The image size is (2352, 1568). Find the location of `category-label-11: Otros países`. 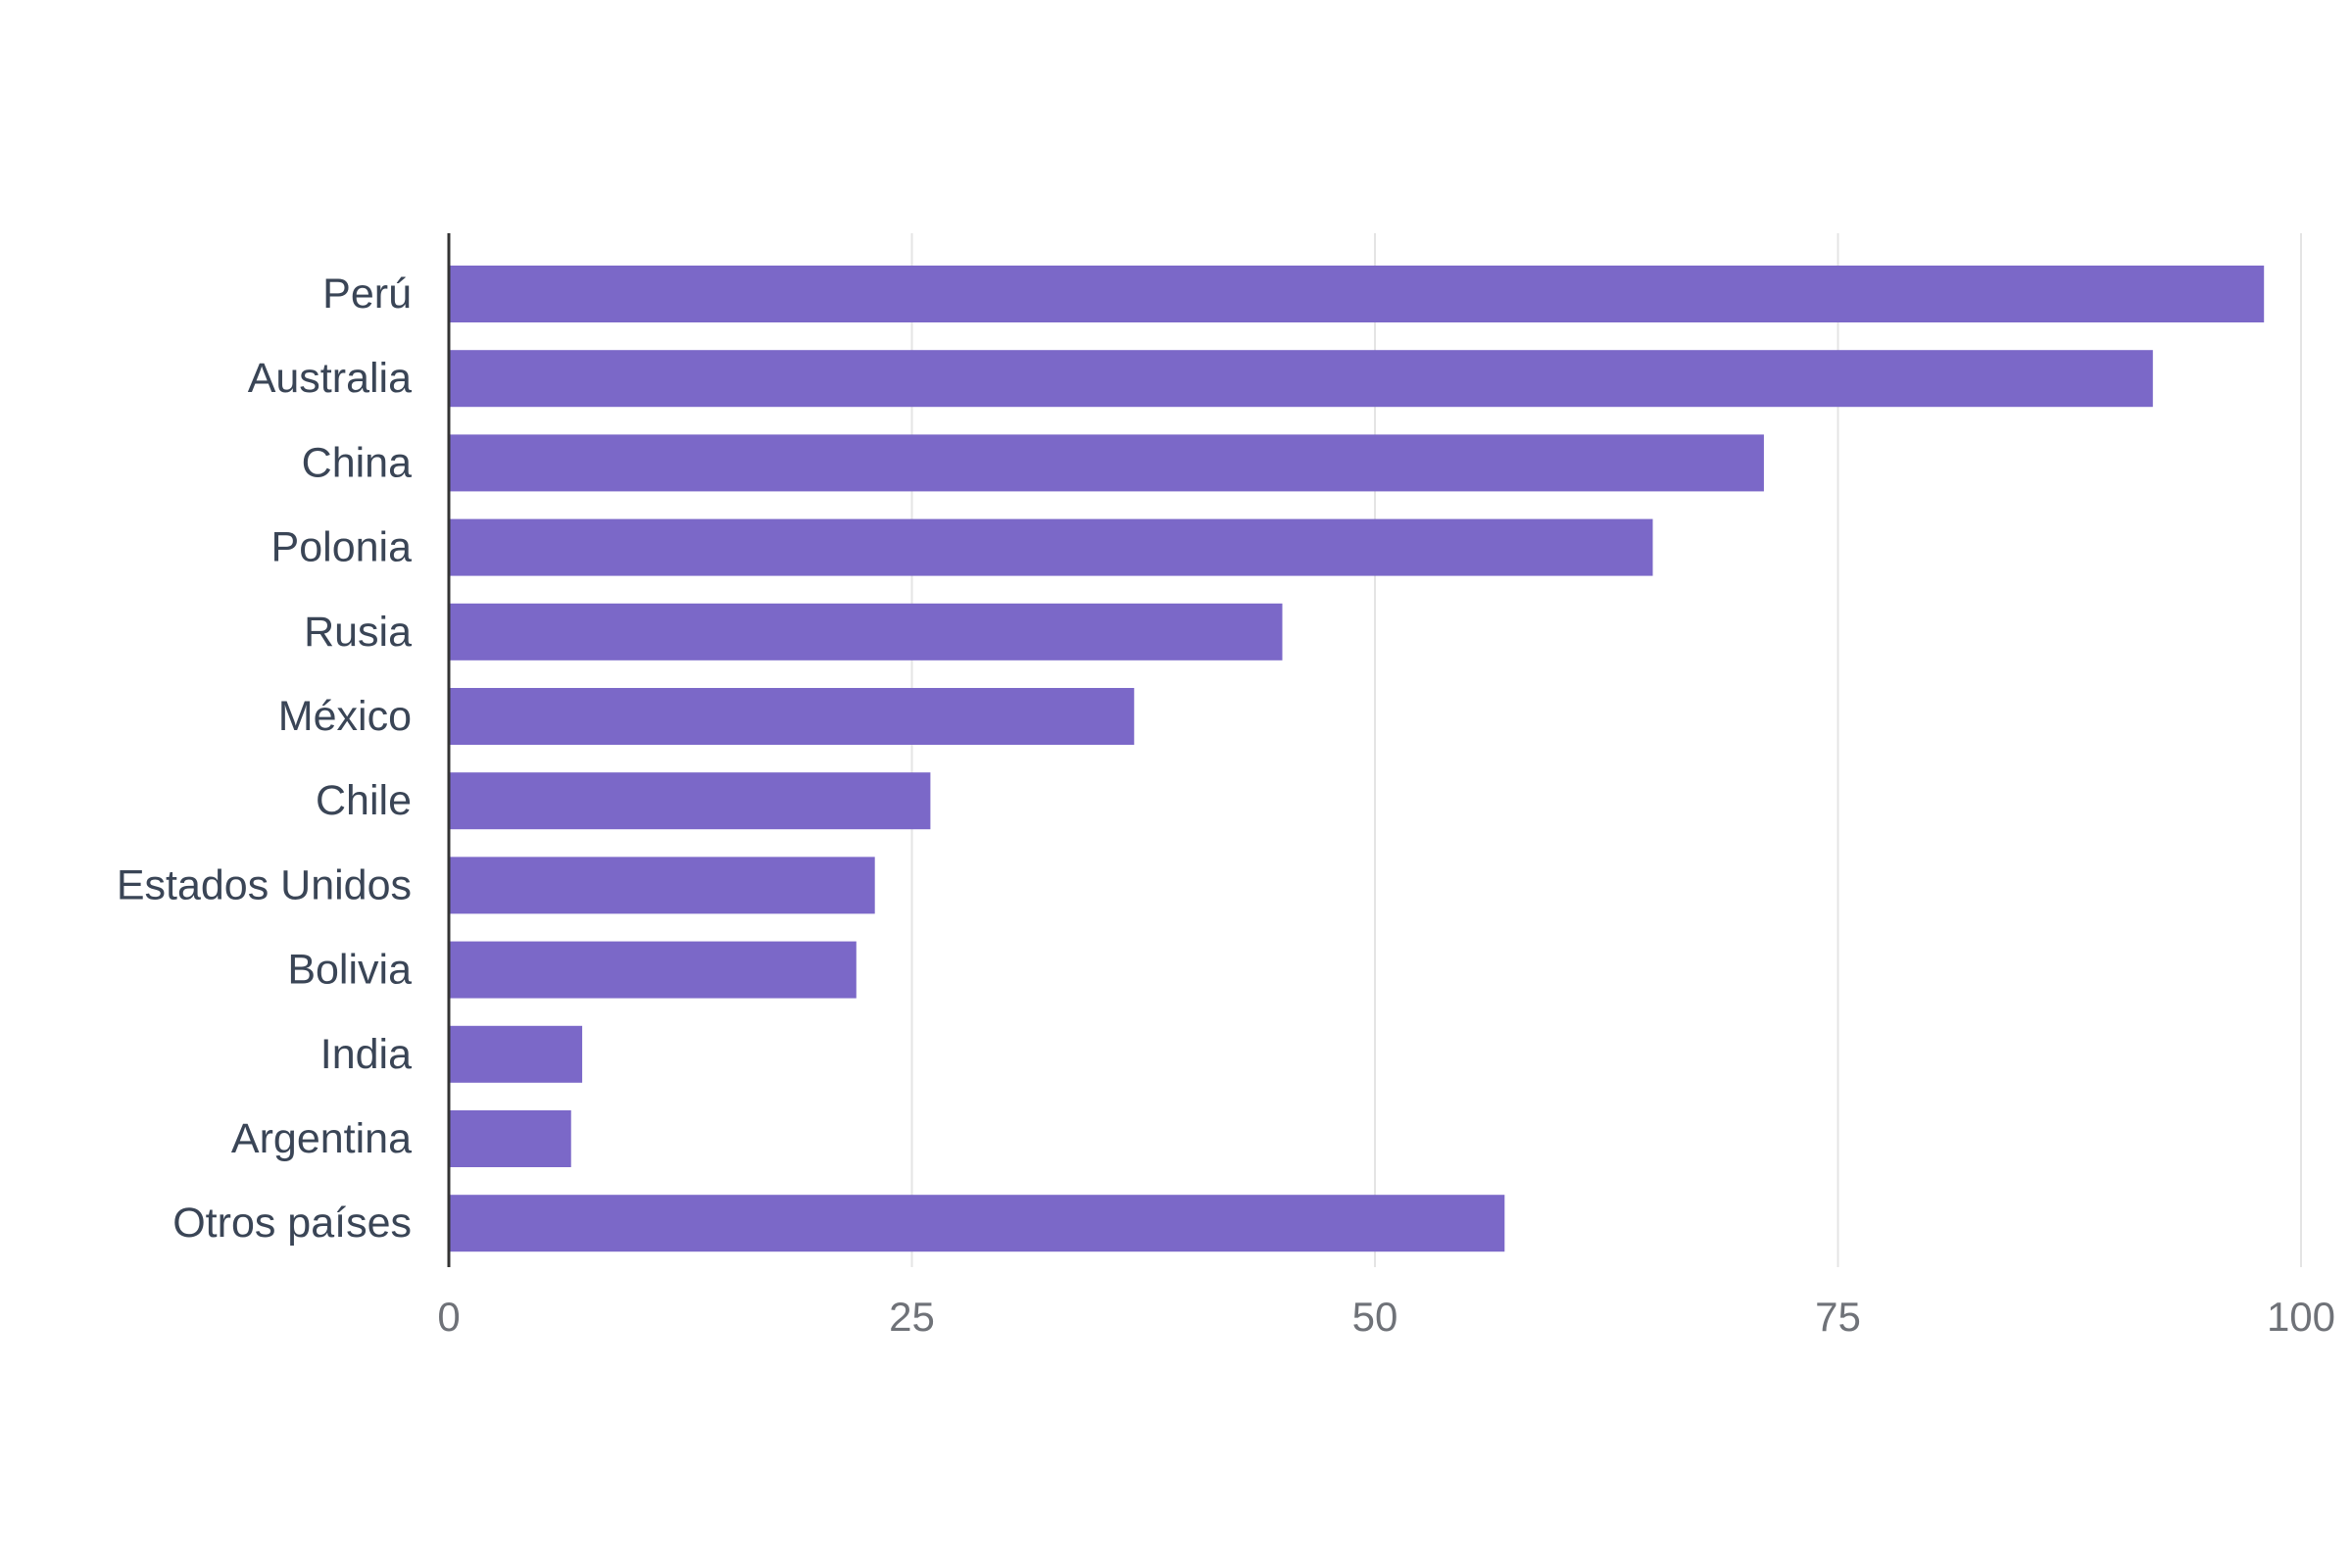

category-label-11: Otros países is located at coordinates (292, 1223).